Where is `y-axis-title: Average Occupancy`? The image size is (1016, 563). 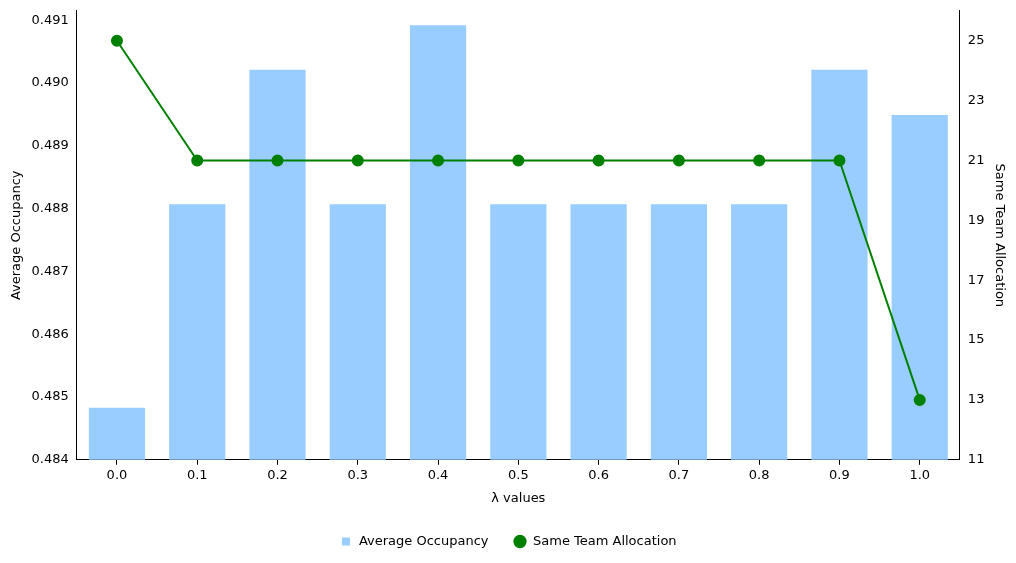
y-axis-title: Average Occupancy is located at coordinates (16, 235).